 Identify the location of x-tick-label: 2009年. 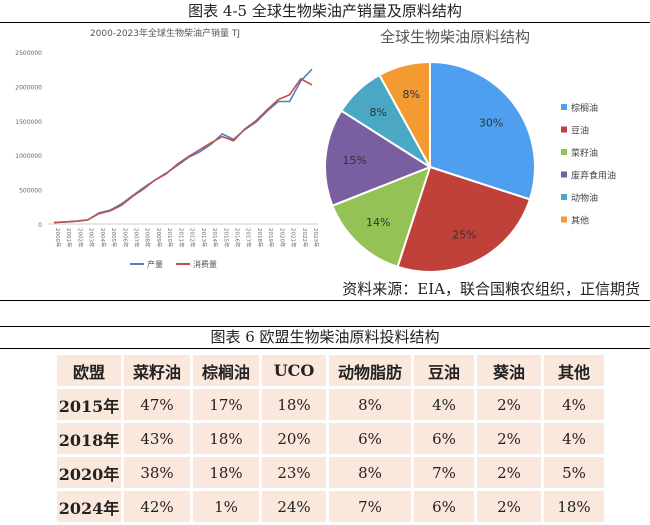
(159, 238).